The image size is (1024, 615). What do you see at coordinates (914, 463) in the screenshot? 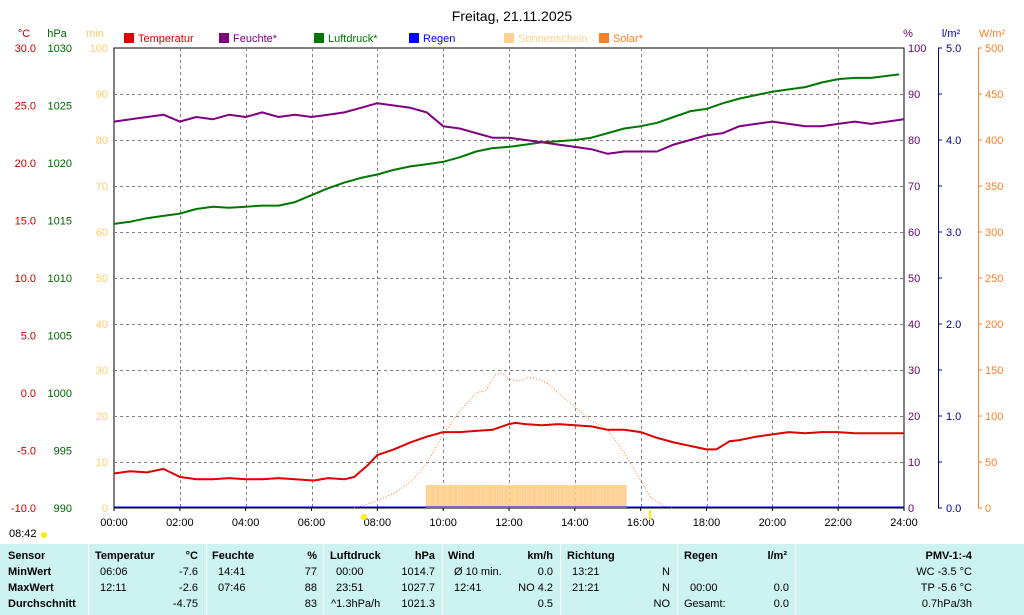
I see `percent-tick-label: 10` at bounding box center [914, 463].